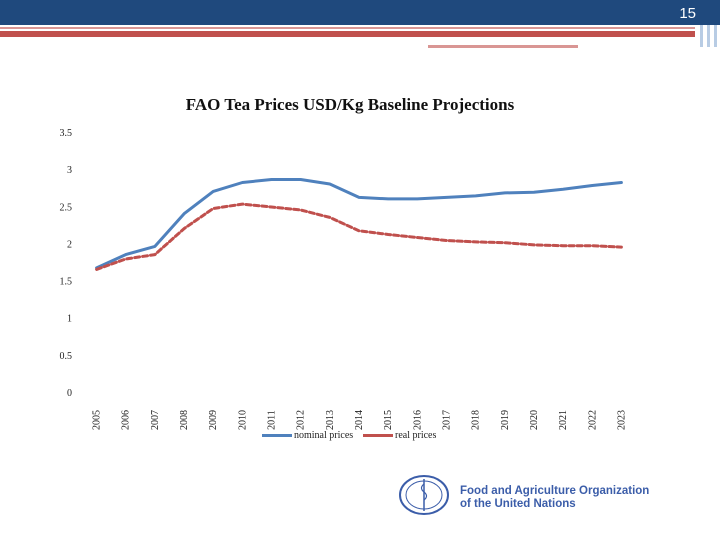 The image size is (720, 540). Describe the element at coordinates (359, 236) in the screenshot. I see `series-line-real` at that location.